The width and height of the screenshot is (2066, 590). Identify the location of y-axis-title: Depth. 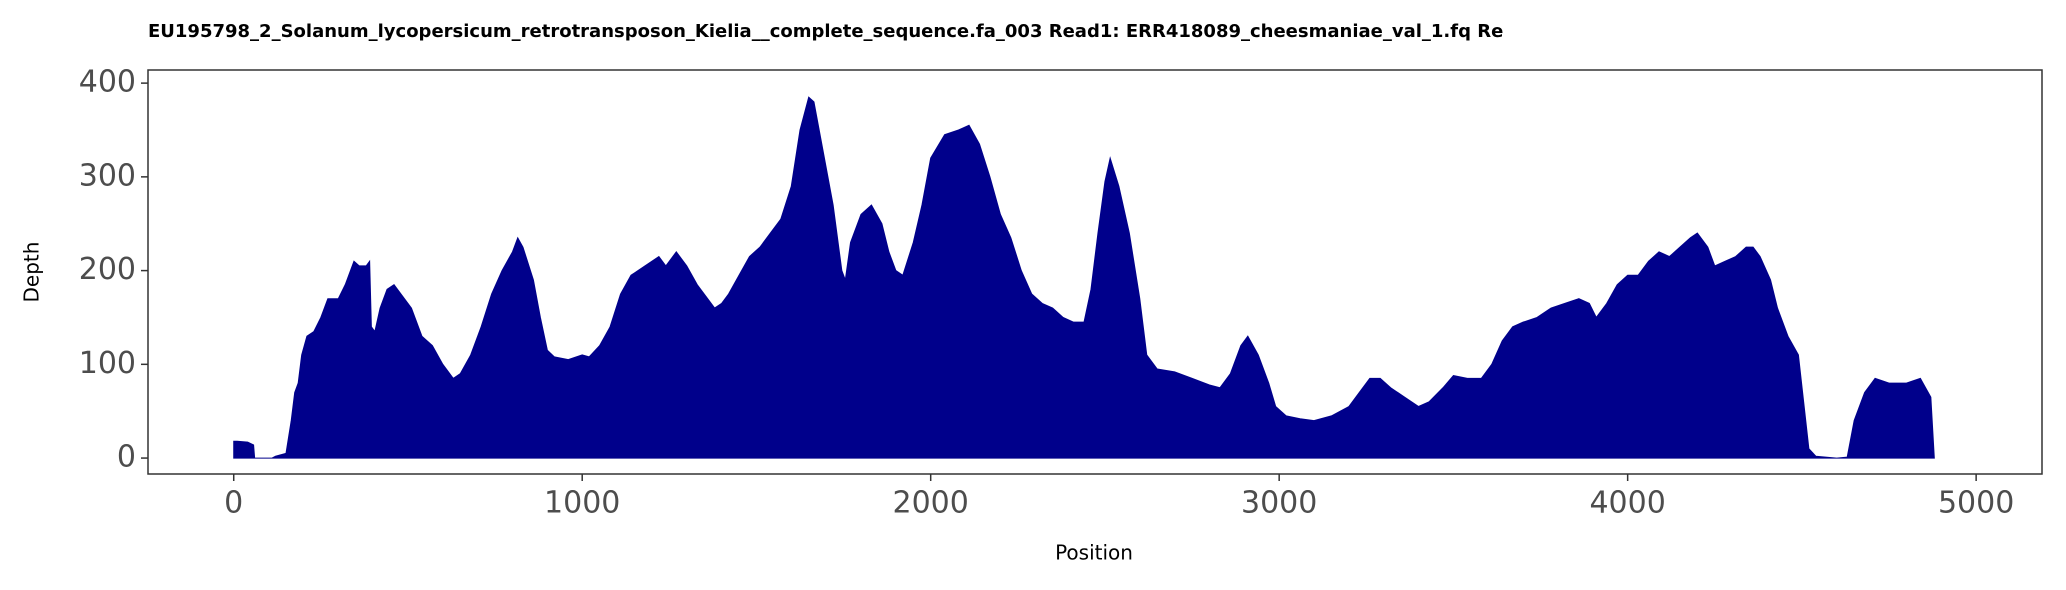
(32, 272).